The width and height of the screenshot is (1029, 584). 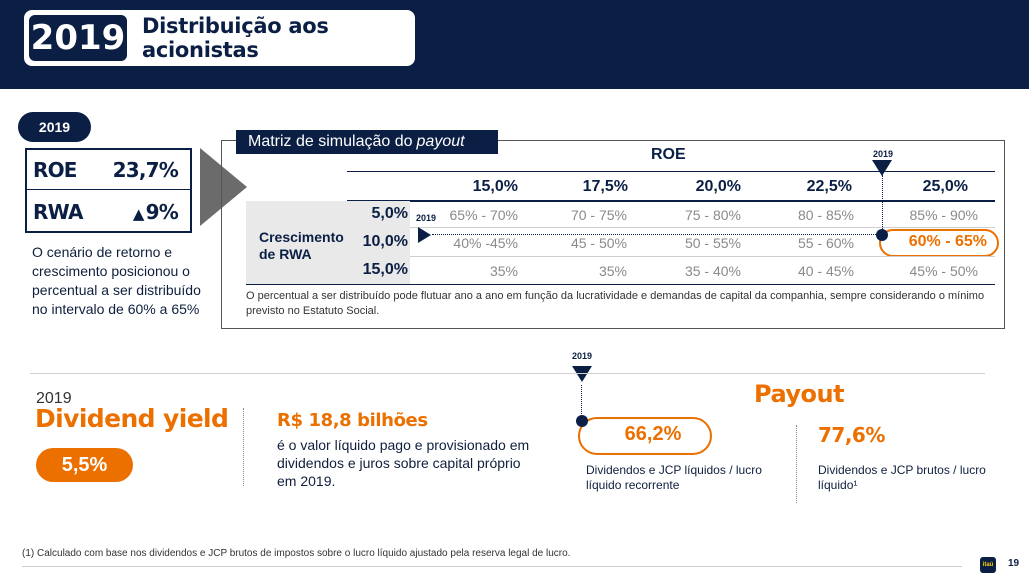 What do you see at coordinates (825, 271) in the screenshot?
I see `matrix-cell: 40 - 45%` at bounding box center [825, 271].